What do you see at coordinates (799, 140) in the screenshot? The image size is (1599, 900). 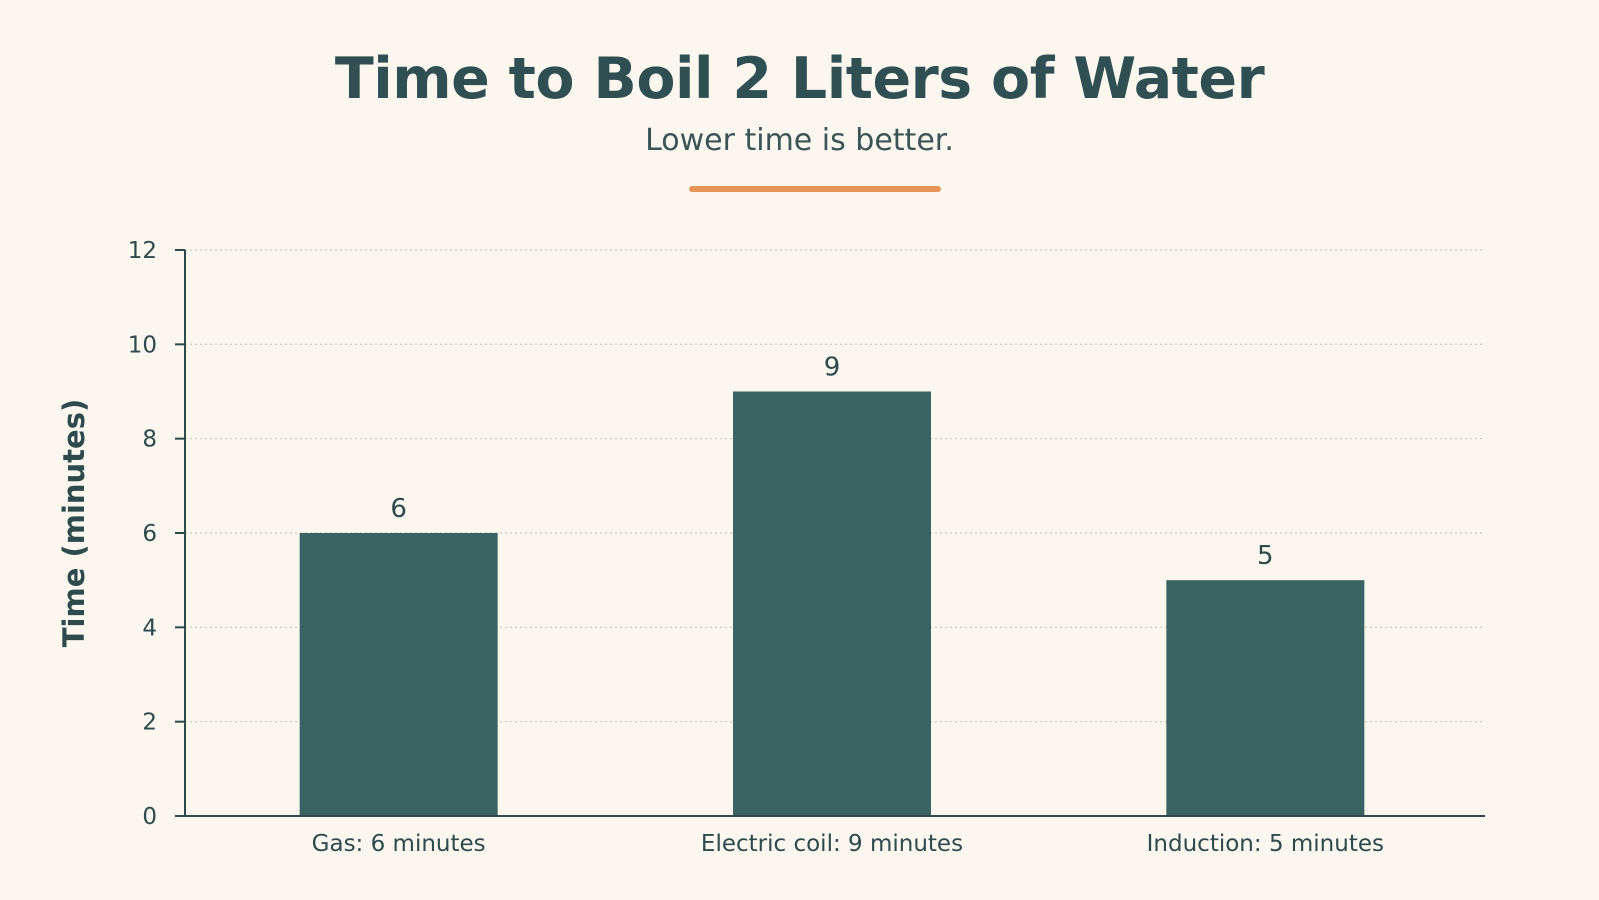 I see `chart-subtitle: Lower time is better.` at bounding box center [799, 140].